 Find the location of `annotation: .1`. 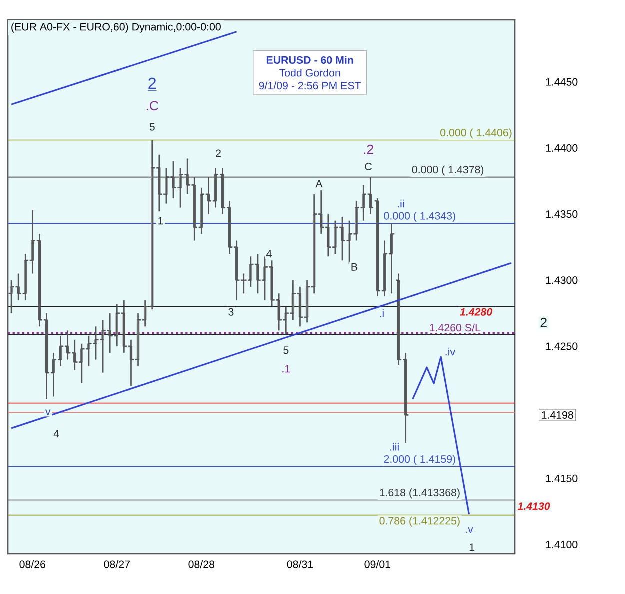

annotation: .1 is located at coordinates (286, 369).